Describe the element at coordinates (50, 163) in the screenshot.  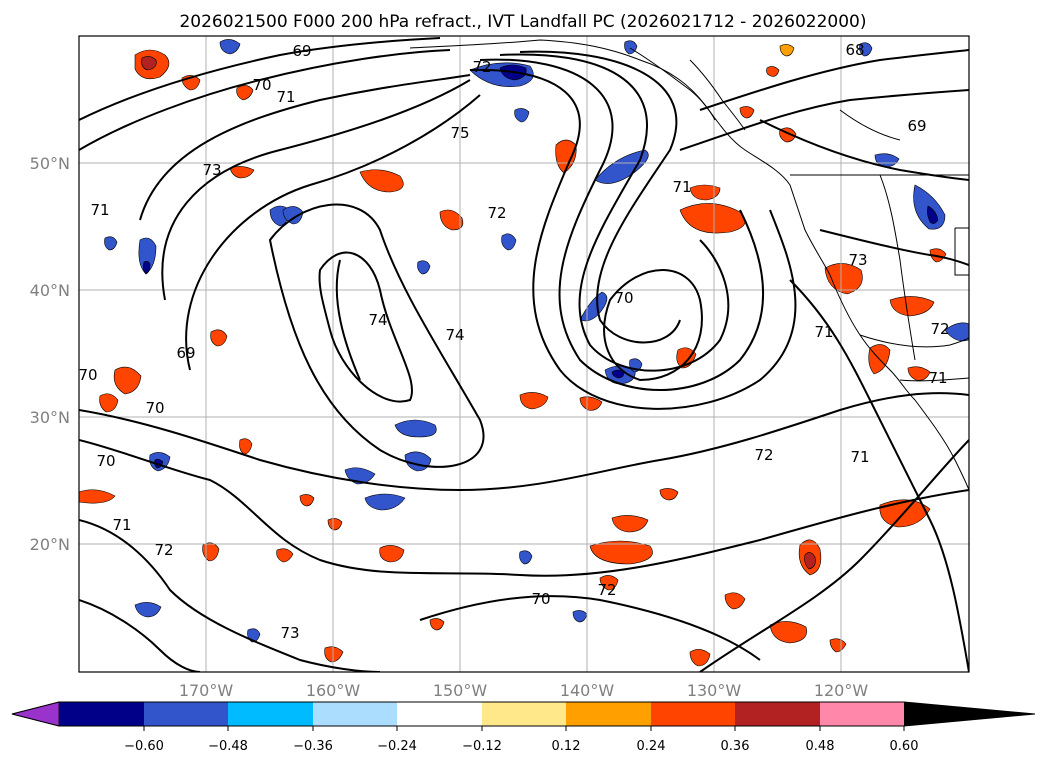
I see `lat-label-50n: 50°N` at that location.